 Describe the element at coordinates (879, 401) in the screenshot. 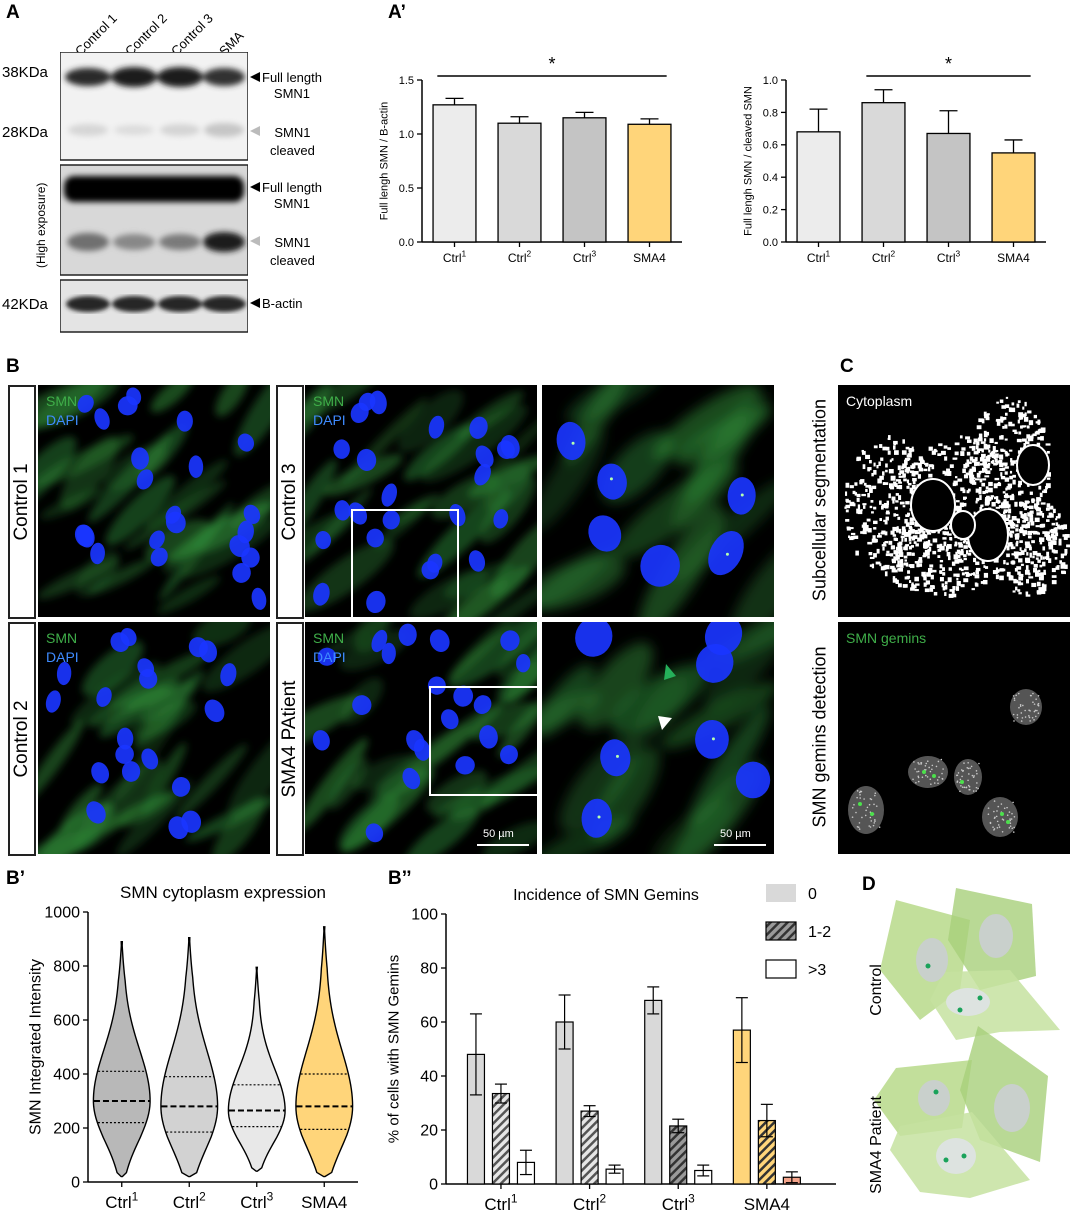

I see `cytoplasm-label: Cytoplasm` at that location.